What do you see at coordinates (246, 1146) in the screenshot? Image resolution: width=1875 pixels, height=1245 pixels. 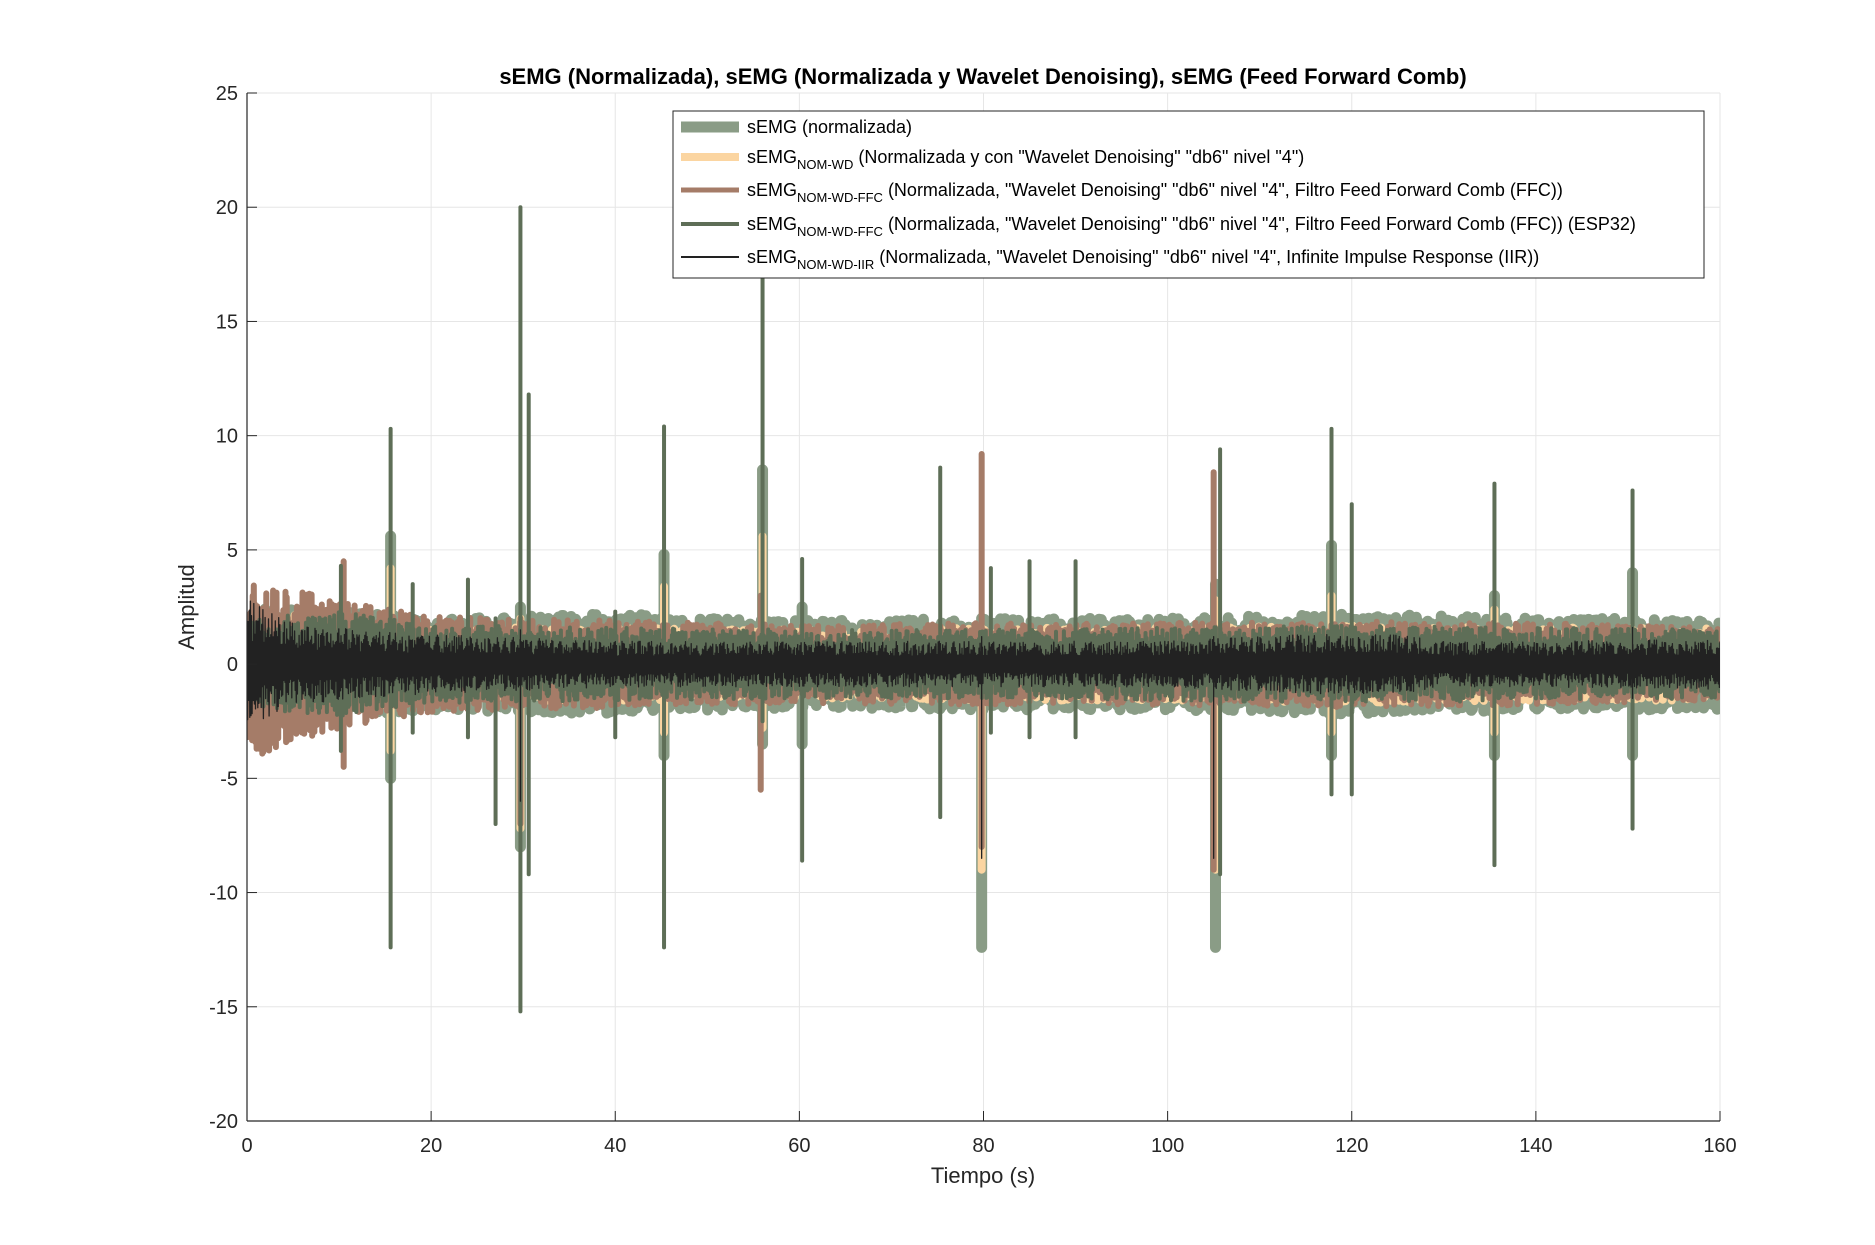 I see `x-tick-label-0: 0` at bounding box center [246, 1146].